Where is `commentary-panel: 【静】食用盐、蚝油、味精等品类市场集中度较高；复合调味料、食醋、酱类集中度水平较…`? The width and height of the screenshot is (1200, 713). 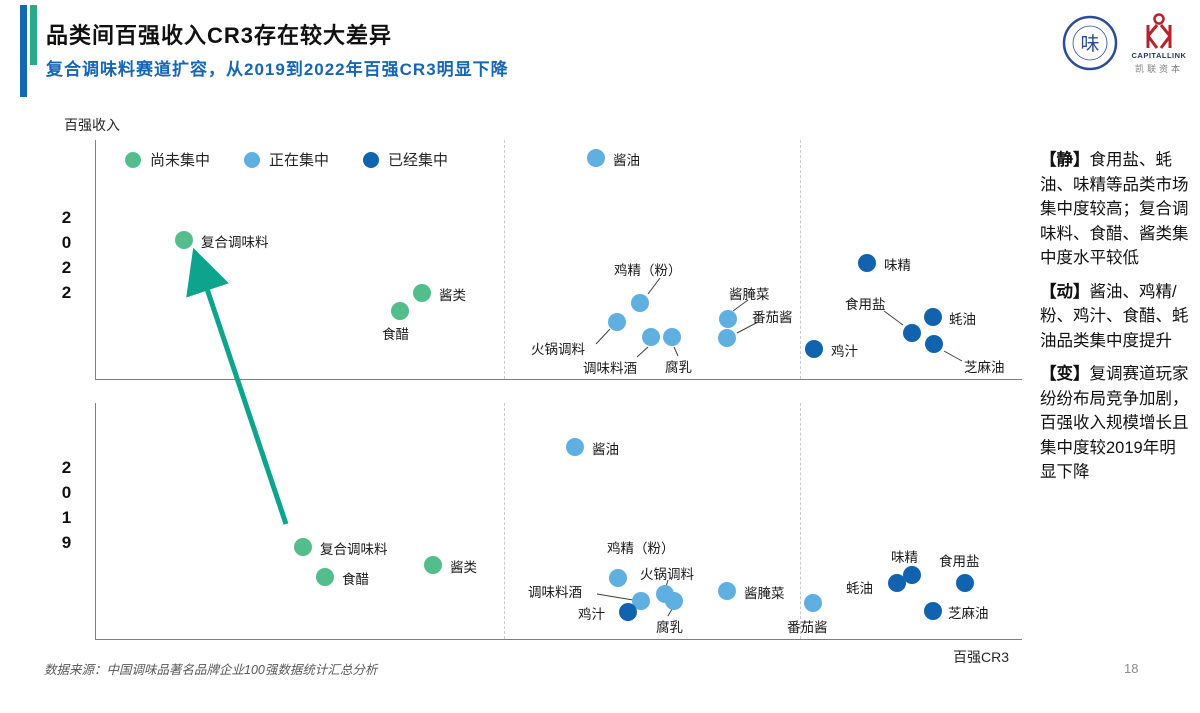 commentary-panel: 【静】食用盐、蚝油、味精等品类市场集中度较高；复合调味料、食醋、酱类集中度水平较… is located at coordinates (1116, 321).